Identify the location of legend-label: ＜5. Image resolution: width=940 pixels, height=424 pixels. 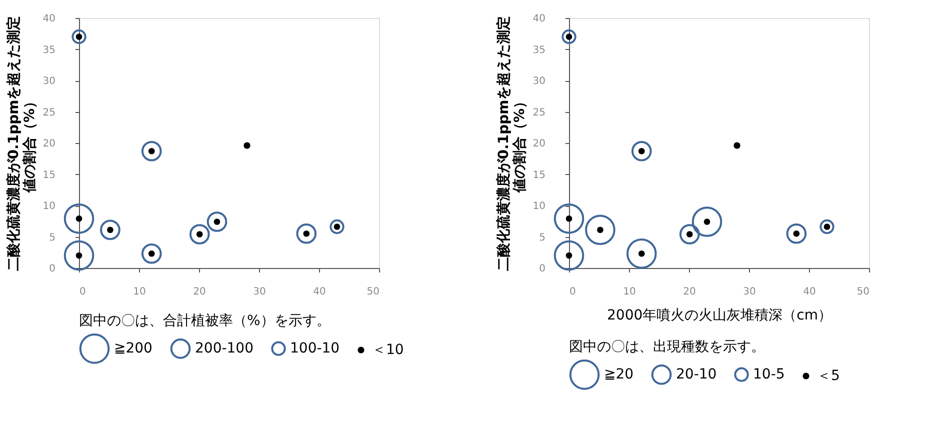
(828, 376).